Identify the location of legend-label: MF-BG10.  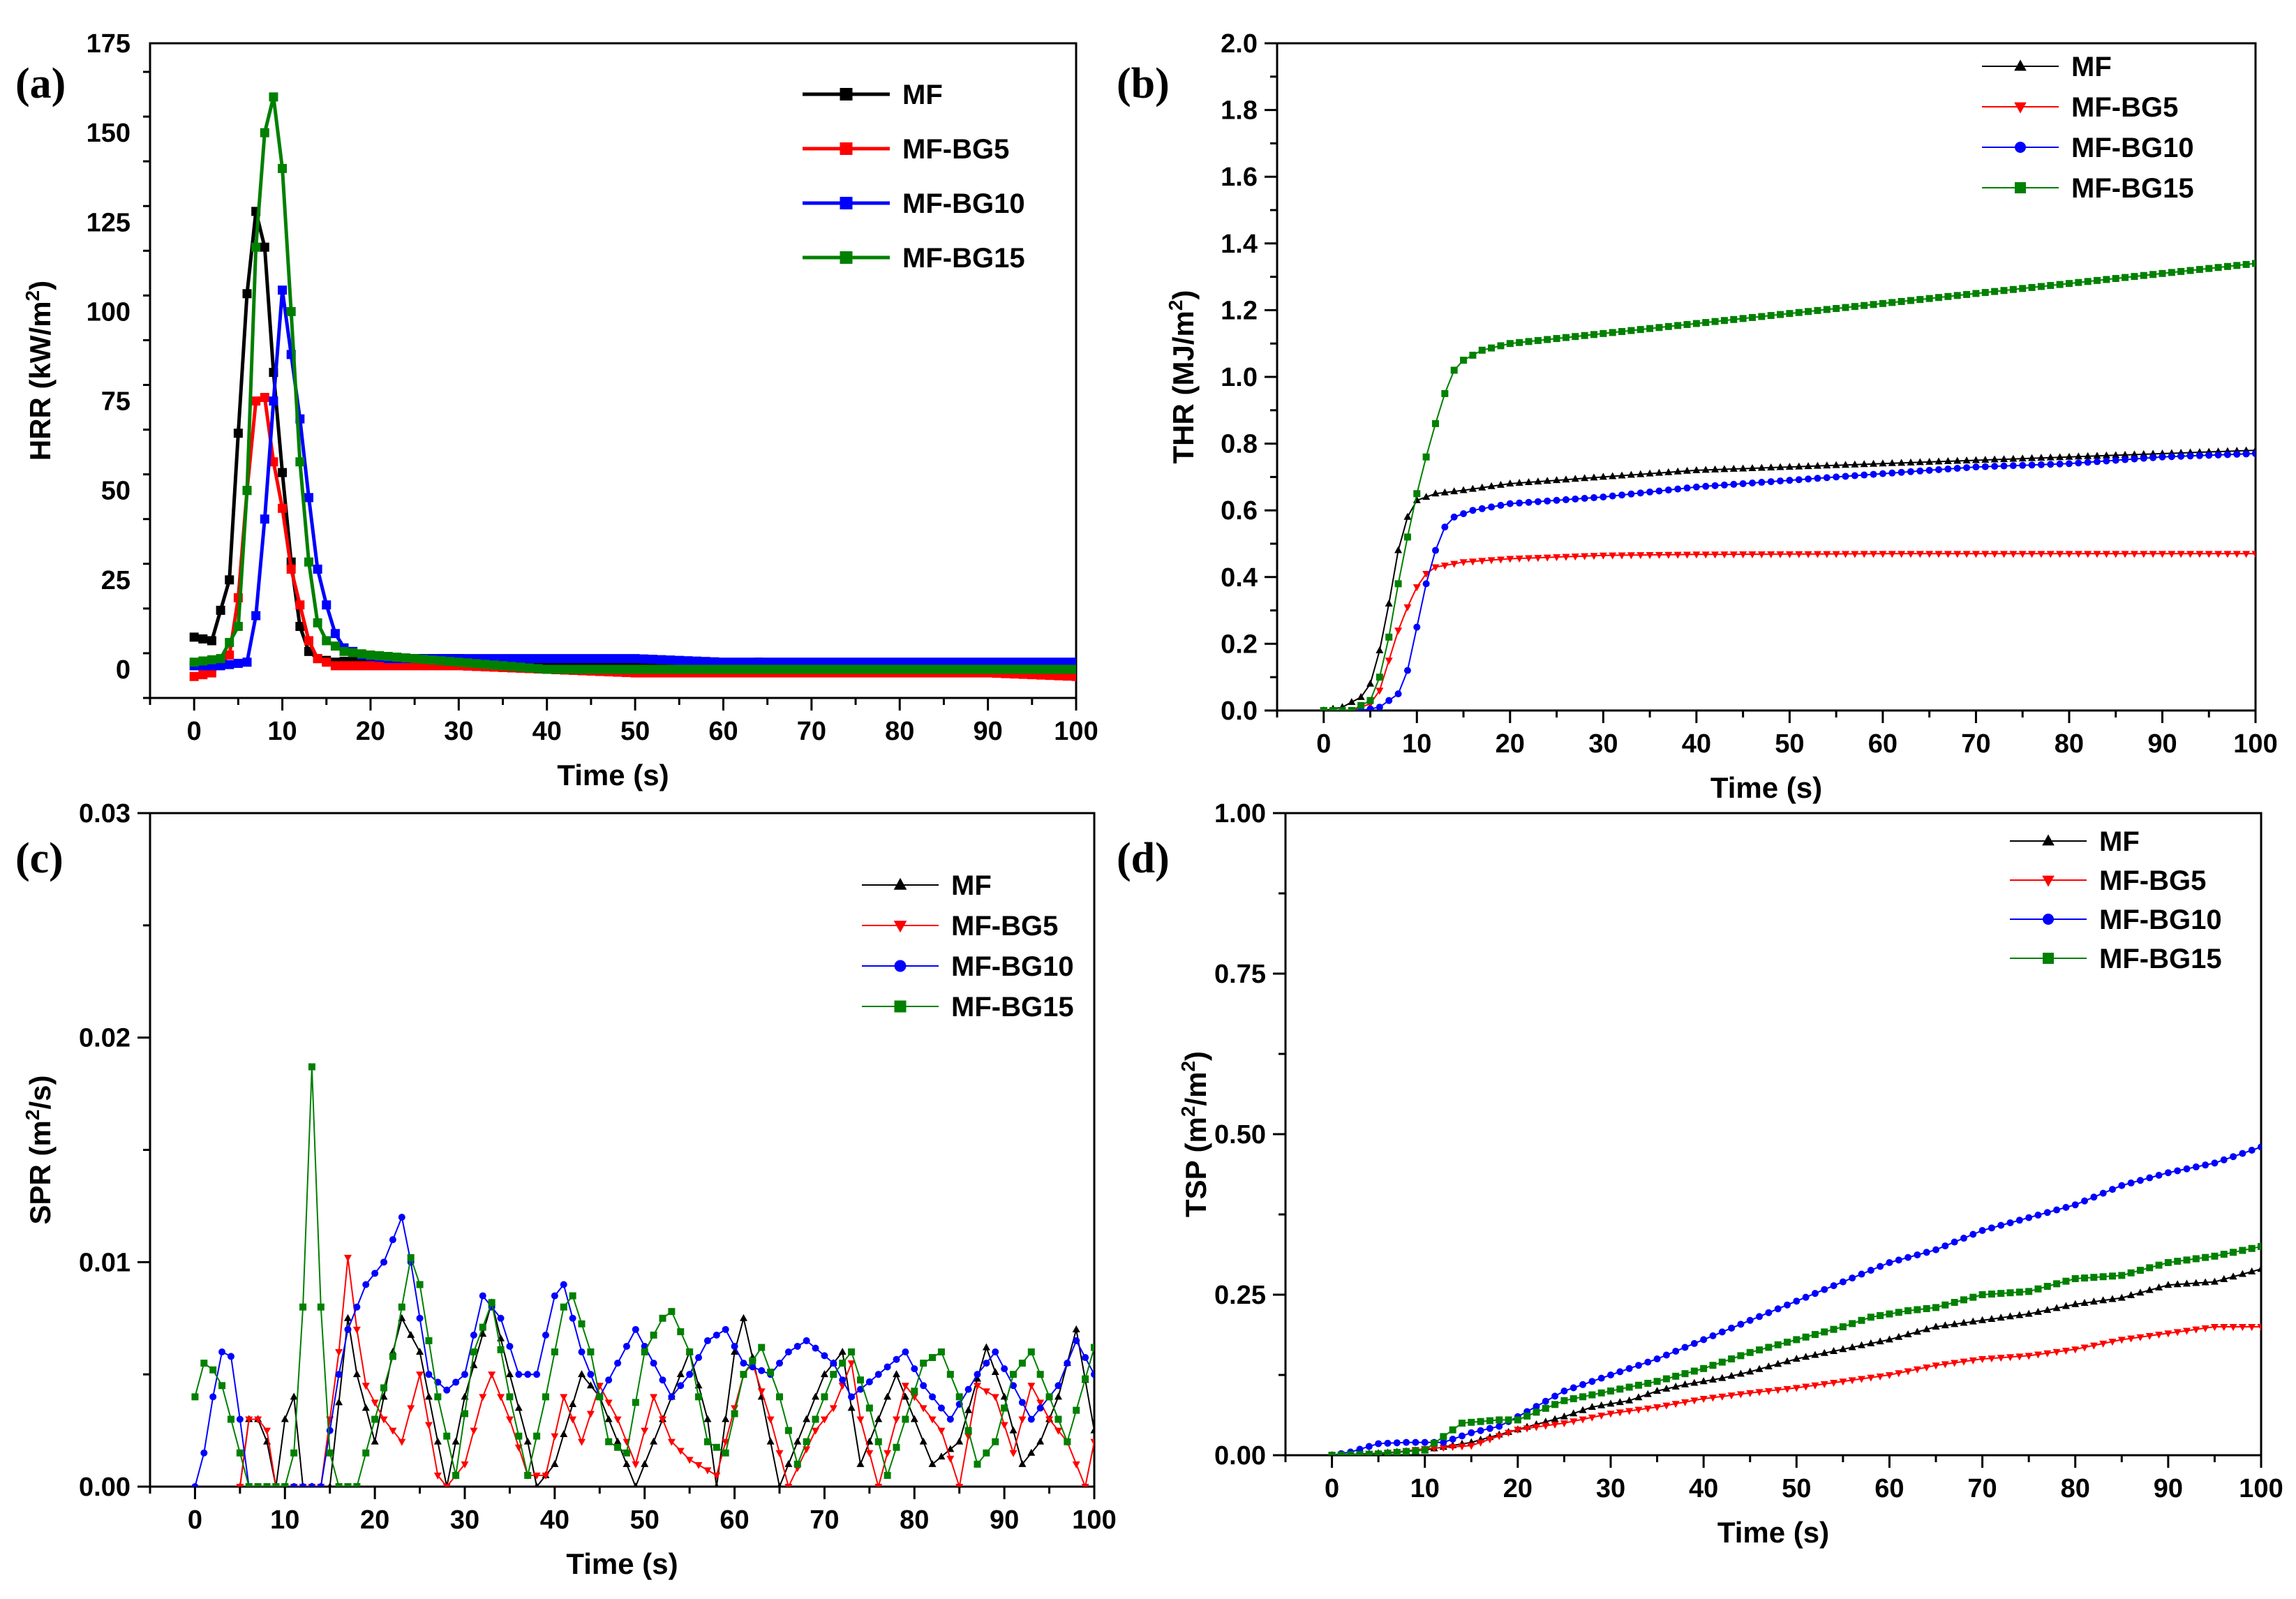
(963, 204).